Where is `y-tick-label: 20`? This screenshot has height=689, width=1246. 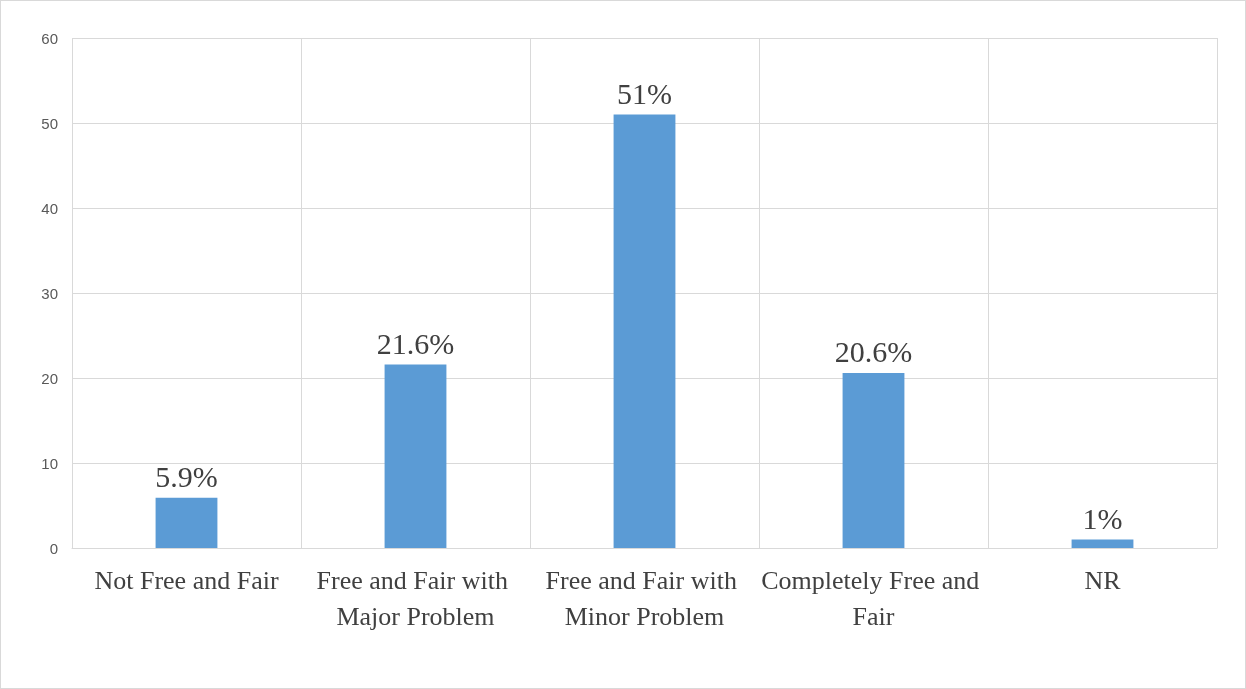
y-tick-label: 20 is located at coordinates (49, 378).